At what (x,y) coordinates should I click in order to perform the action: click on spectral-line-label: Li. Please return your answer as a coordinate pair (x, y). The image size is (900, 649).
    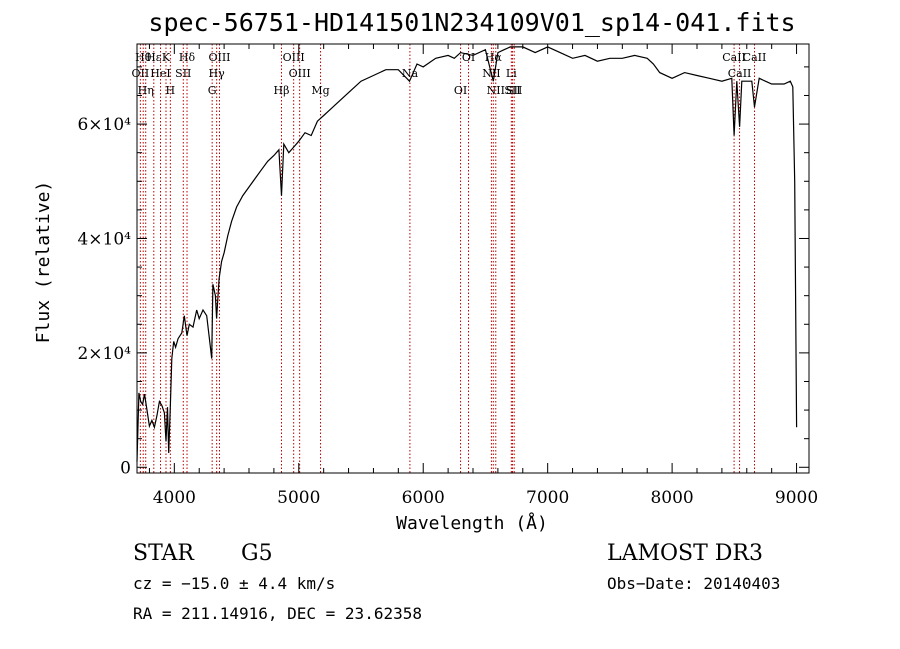
    Looking at the image, I should click on (511, 73).